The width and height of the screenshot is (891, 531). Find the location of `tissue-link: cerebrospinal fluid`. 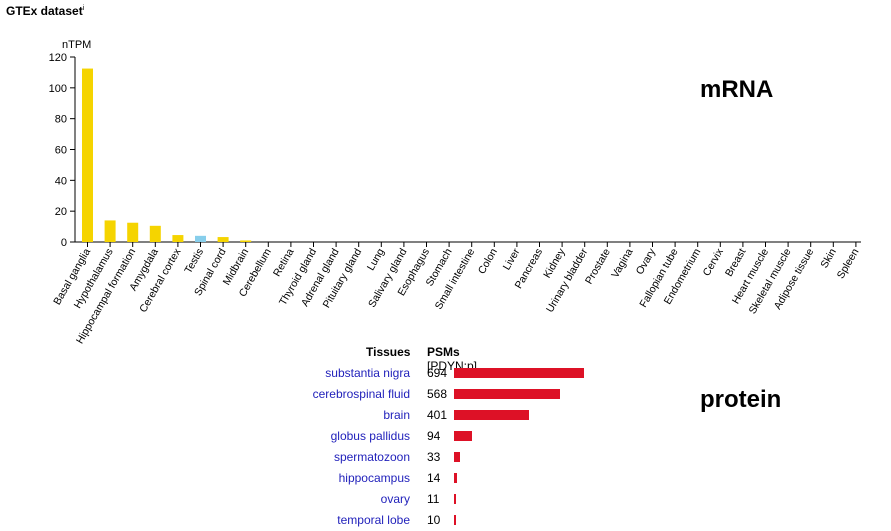

tissue-link: cerebrospinal fluid is located at coordinates (361, 394).